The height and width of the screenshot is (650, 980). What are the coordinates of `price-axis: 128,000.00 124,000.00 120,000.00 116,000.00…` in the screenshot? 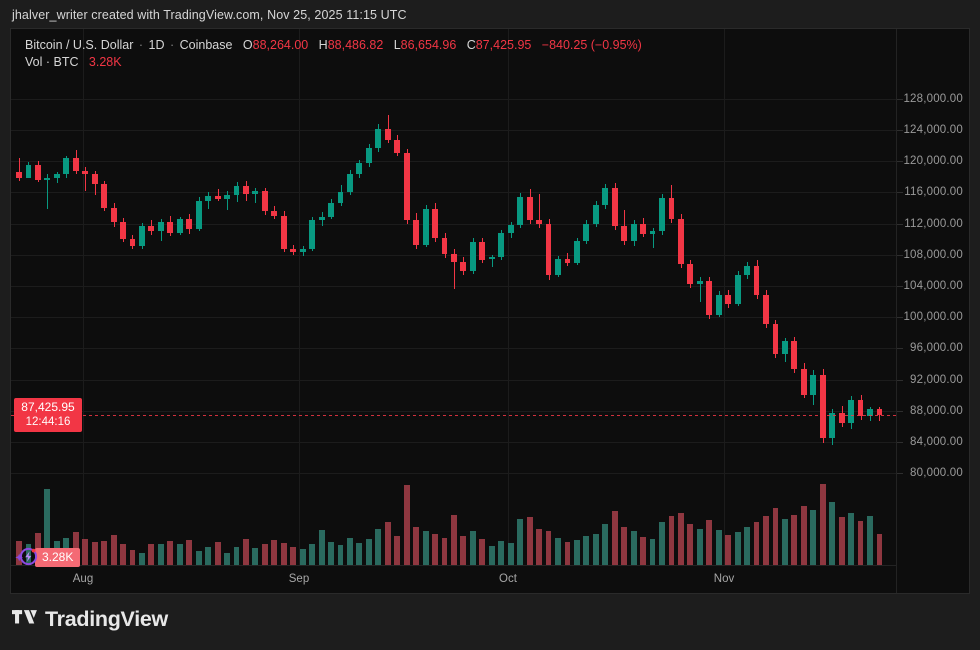 It's located at (932, 311).